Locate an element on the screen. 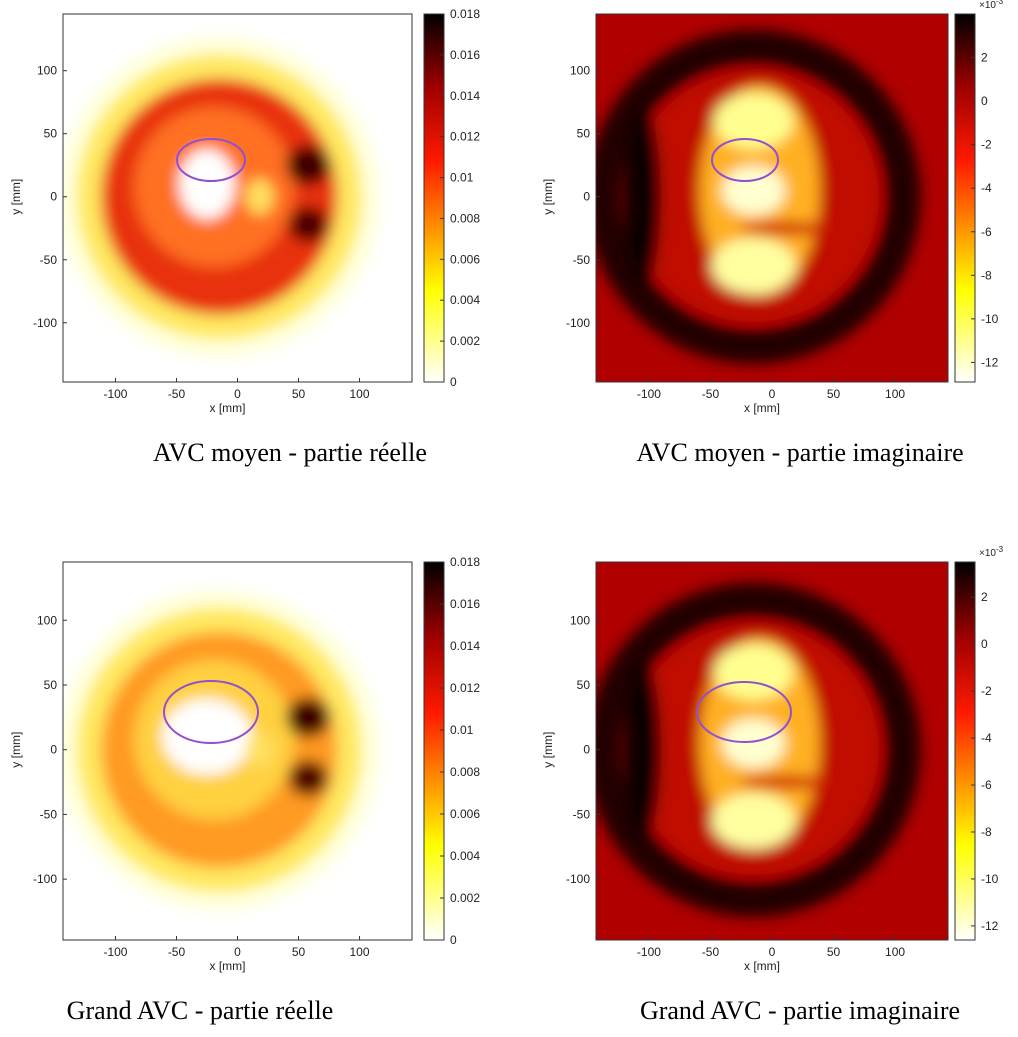 The width and height of the screenshot is (1018, 1037). low-hot is located at coordinates (753, 266).